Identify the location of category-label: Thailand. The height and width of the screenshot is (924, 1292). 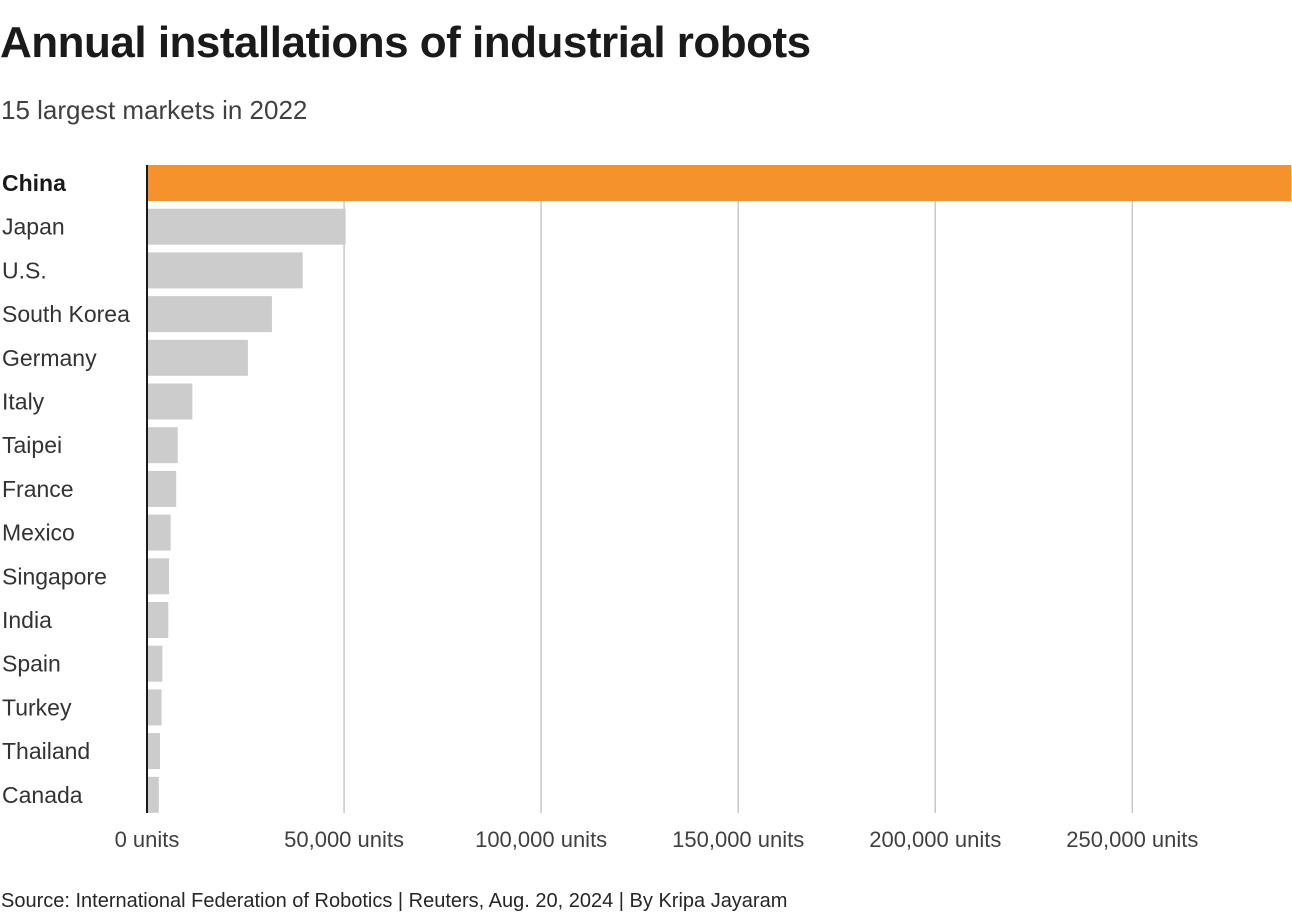
(46, 751).